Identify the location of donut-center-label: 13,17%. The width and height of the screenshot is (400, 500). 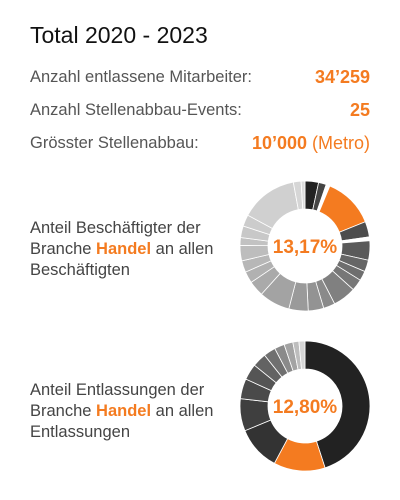
(305, 247).